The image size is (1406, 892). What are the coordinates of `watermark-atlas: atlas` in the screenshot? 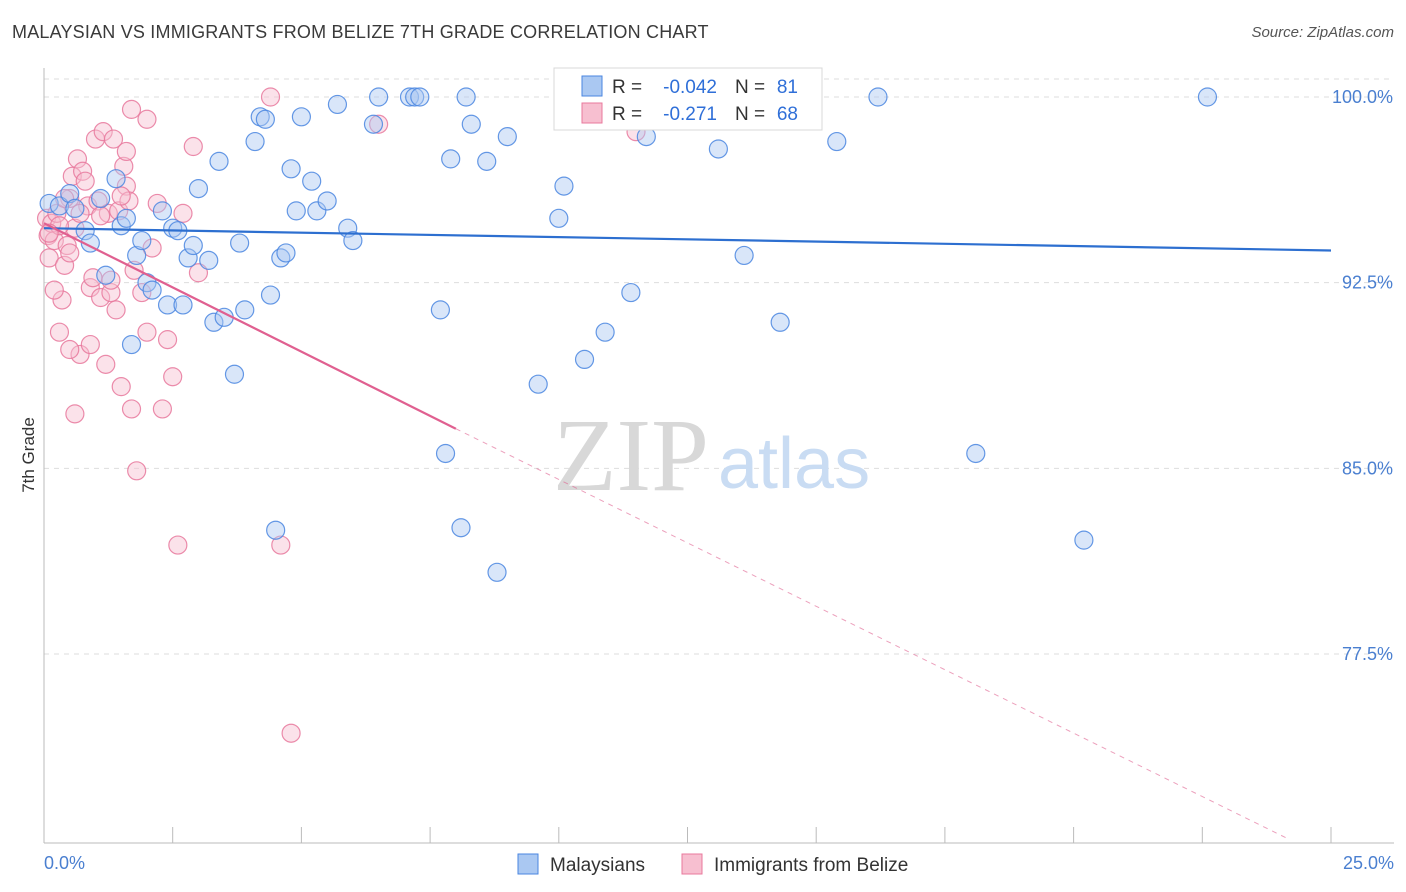 It's located at (794, 464).